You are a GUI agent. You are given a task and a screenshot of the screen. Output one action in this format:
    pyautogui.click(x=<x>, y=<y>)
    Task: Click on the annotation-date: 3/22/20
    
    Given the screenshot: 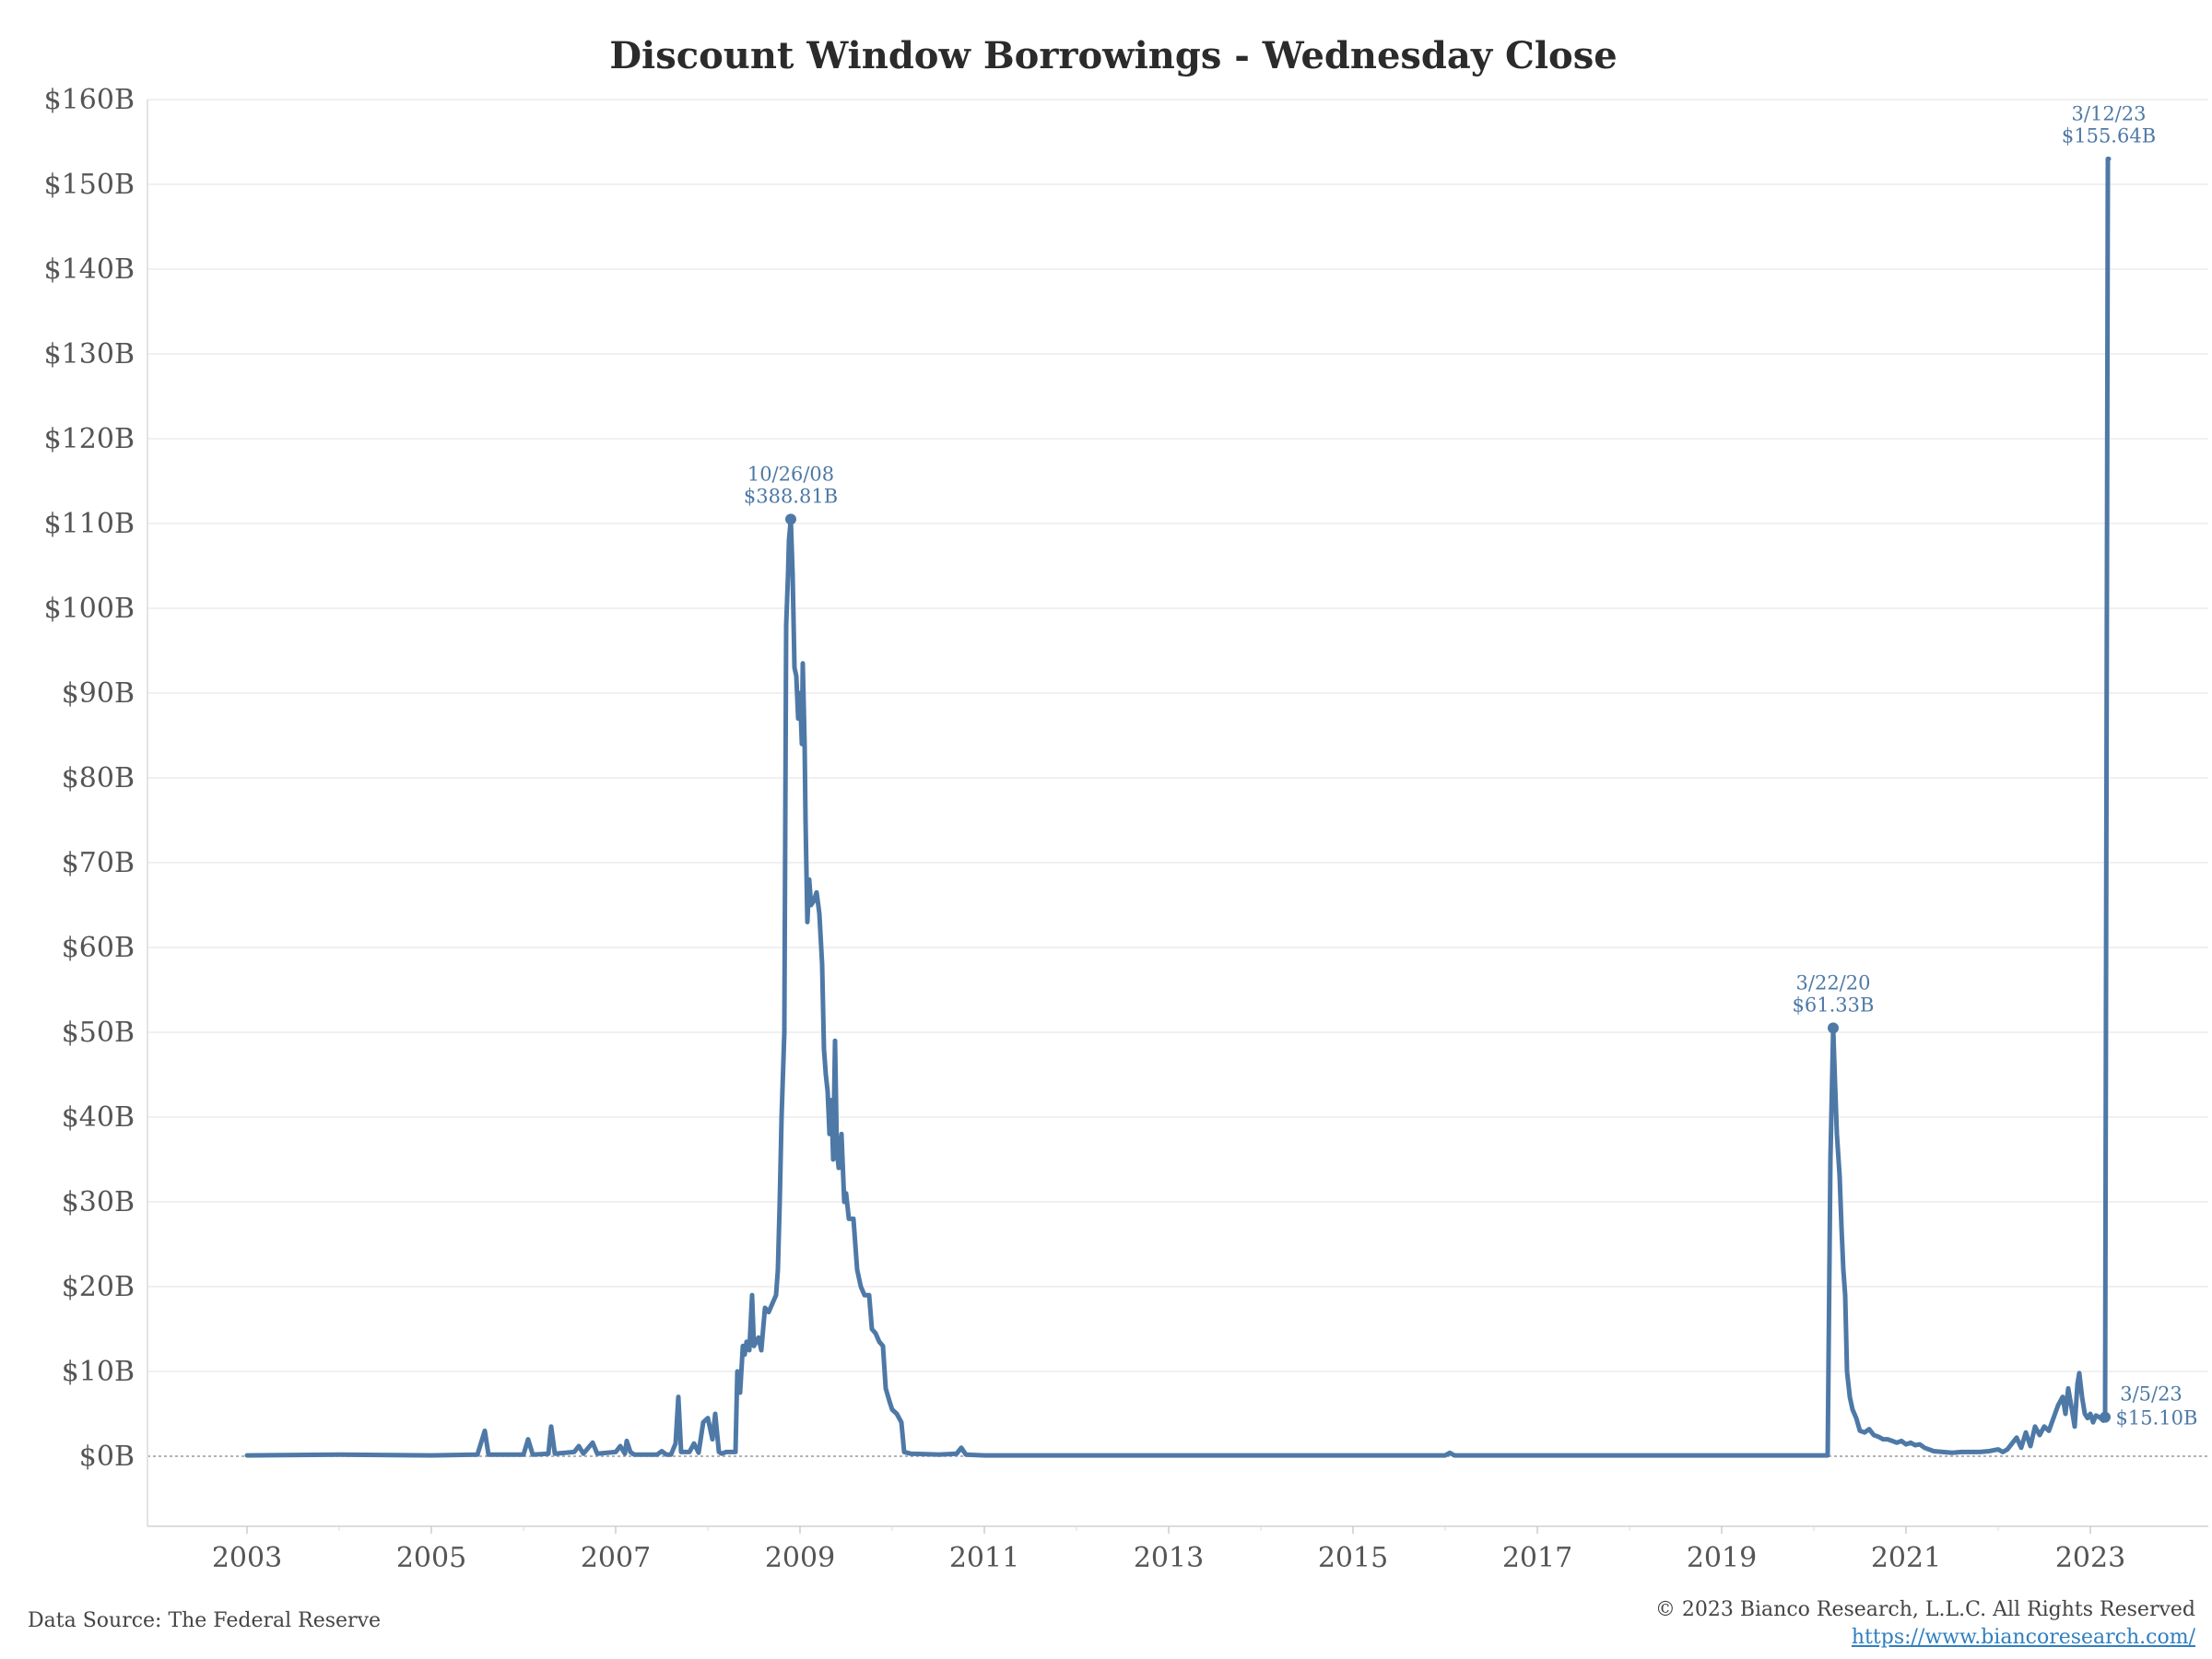 What is the action you would take?
    pyautogui.click(x=1833, y=982)
    